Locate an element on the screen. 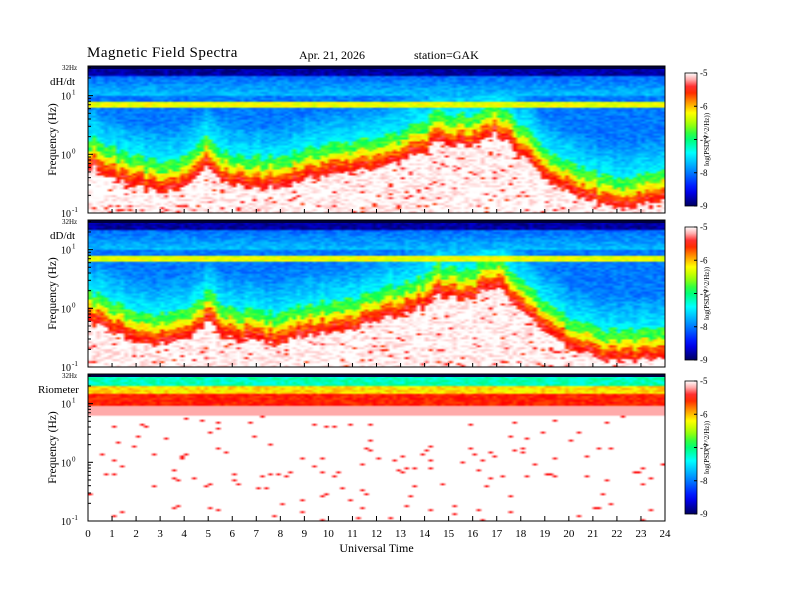 The image size is (792, 612). xtick-label: 13 is located at coordinates (401, 534).